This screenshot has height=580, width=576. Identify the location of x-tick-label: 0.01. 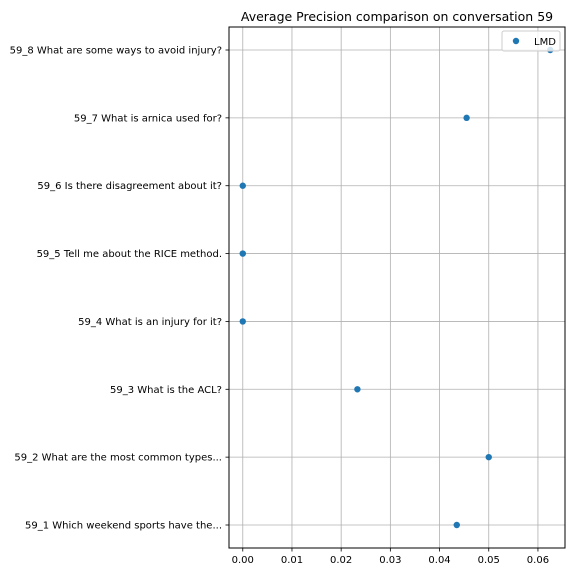
(292, 560).